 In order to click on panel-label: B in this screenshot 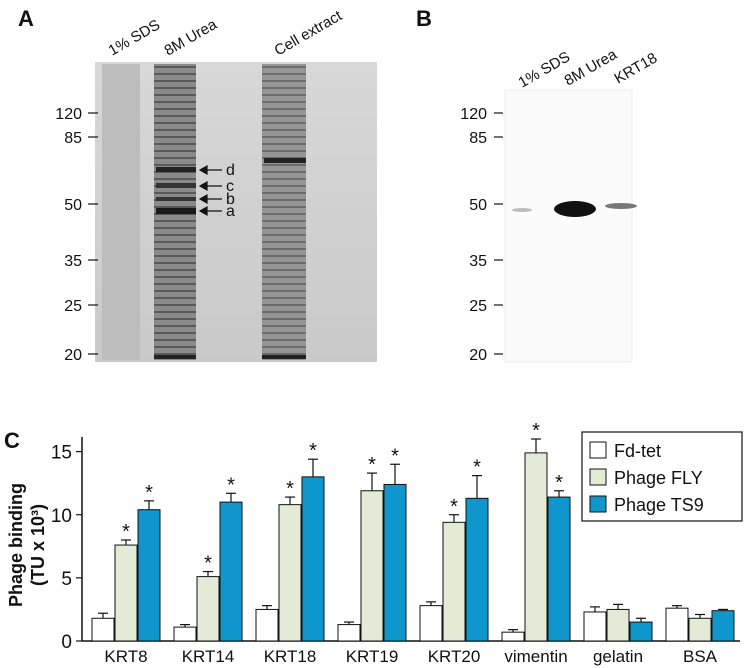, I will do `click(424, 18)`.